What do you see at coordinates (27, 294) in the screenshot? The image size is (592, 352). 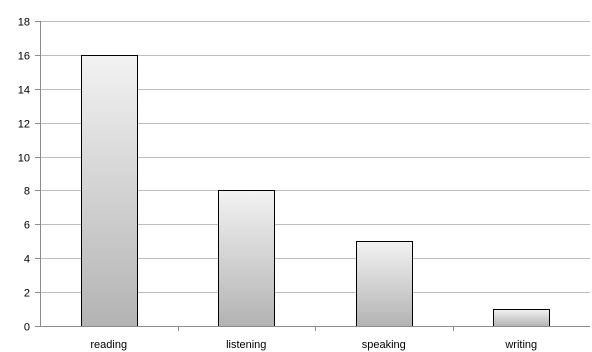 I see `y-tick-label: 2` at bounding box center [27, 294].